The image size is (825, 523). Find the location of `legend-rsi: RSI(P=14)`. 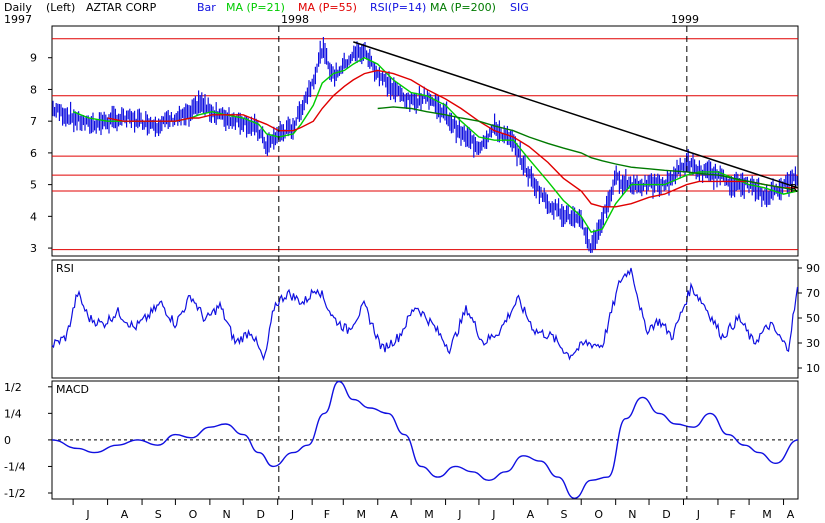

legend-rsi: RSI(P=14) is located at coordinates (398, 7).